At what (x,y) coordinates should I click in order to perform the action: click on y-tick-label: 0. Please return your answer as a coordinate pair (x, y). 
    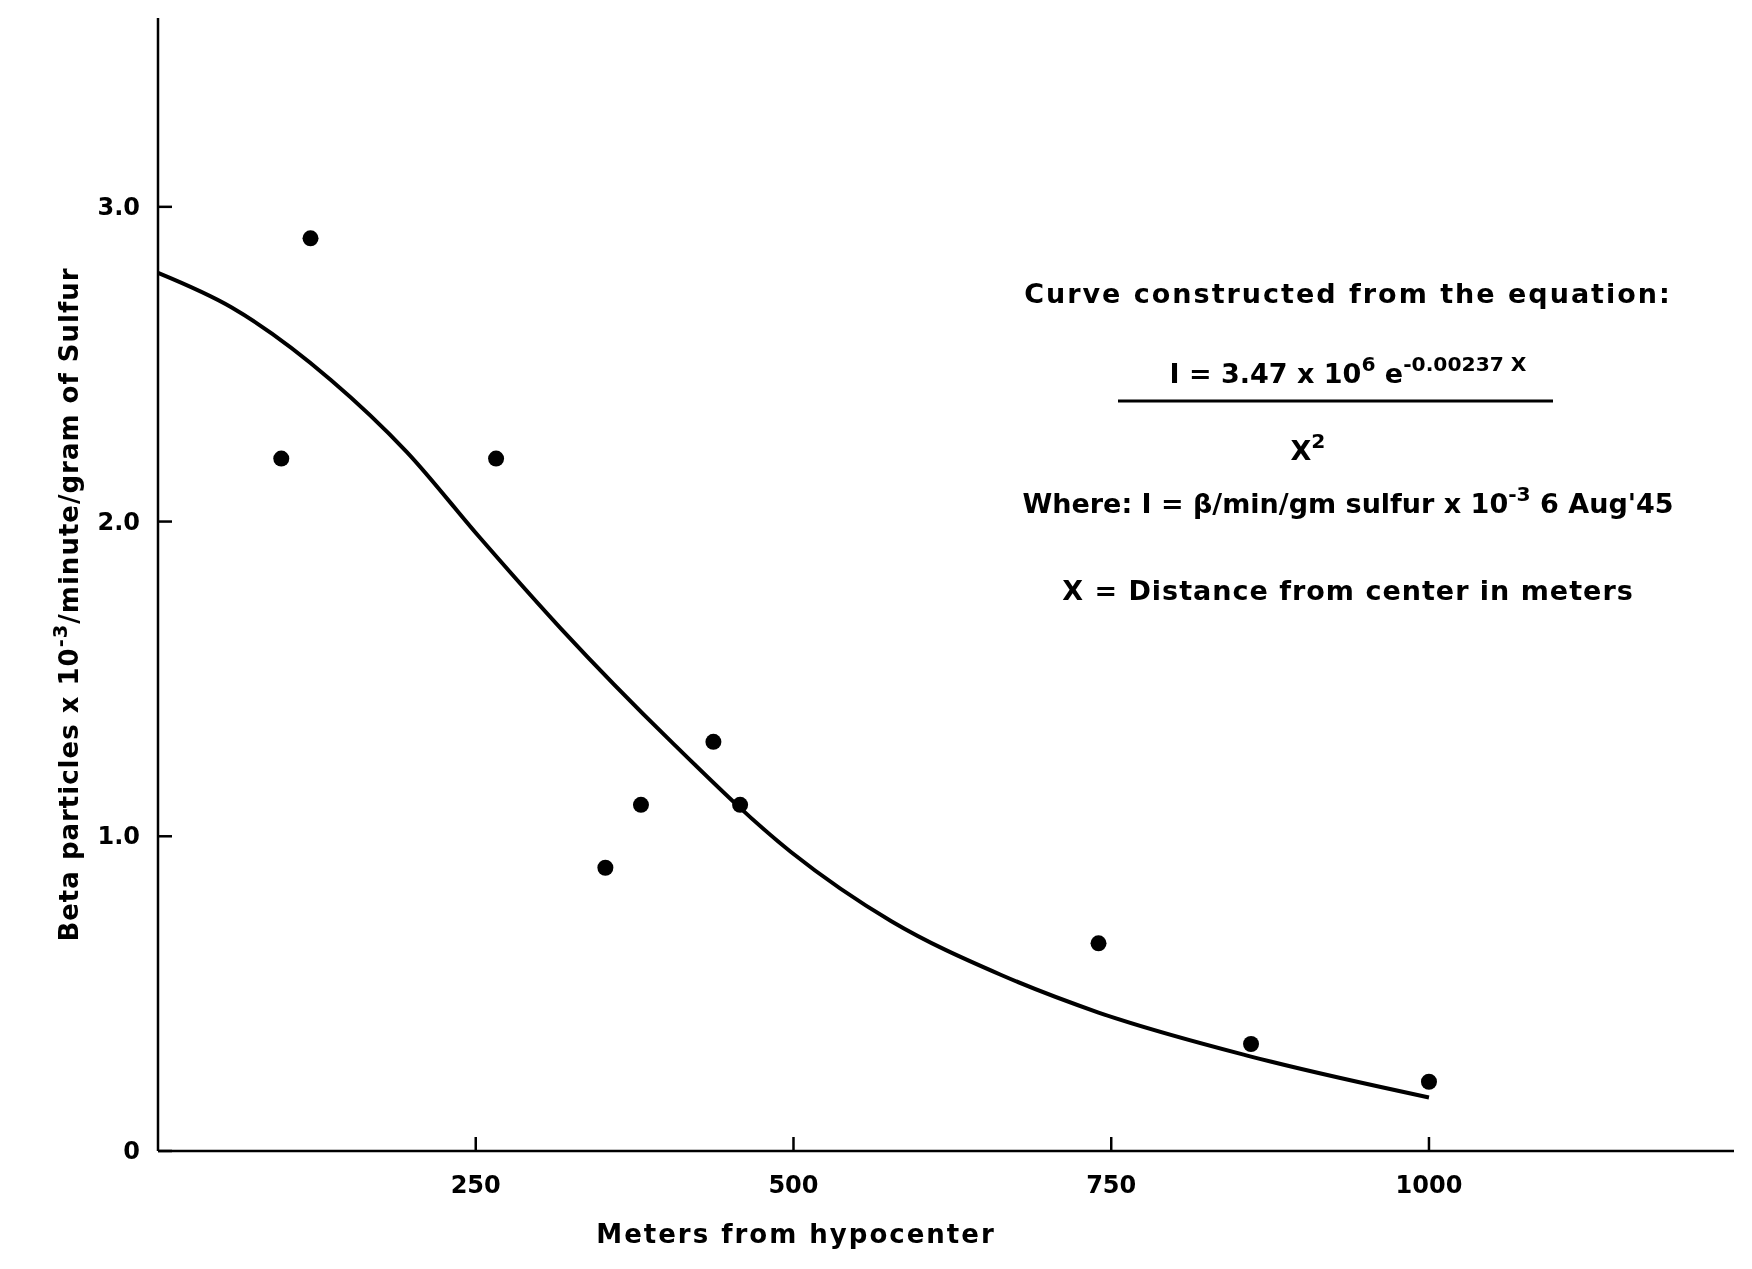
    Looking at the image, I should click on (131, 1151).